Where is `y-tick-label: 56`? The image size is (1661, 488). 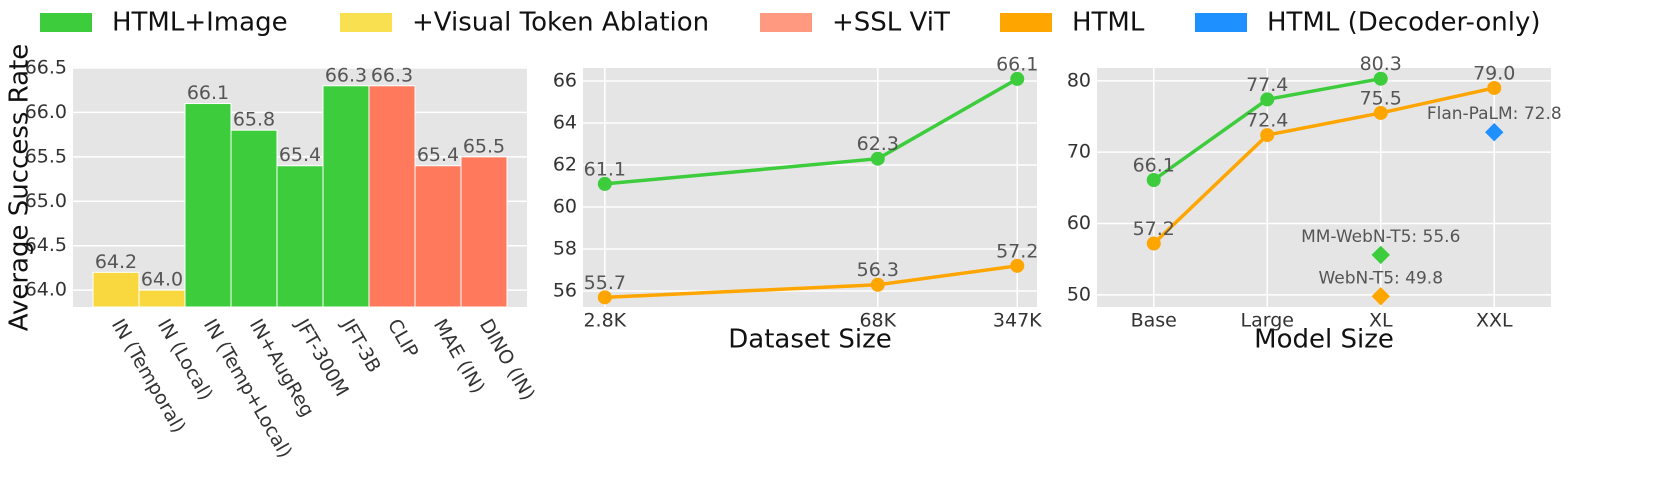 y-tick-label: 56 is located at coordinates (565, 291).